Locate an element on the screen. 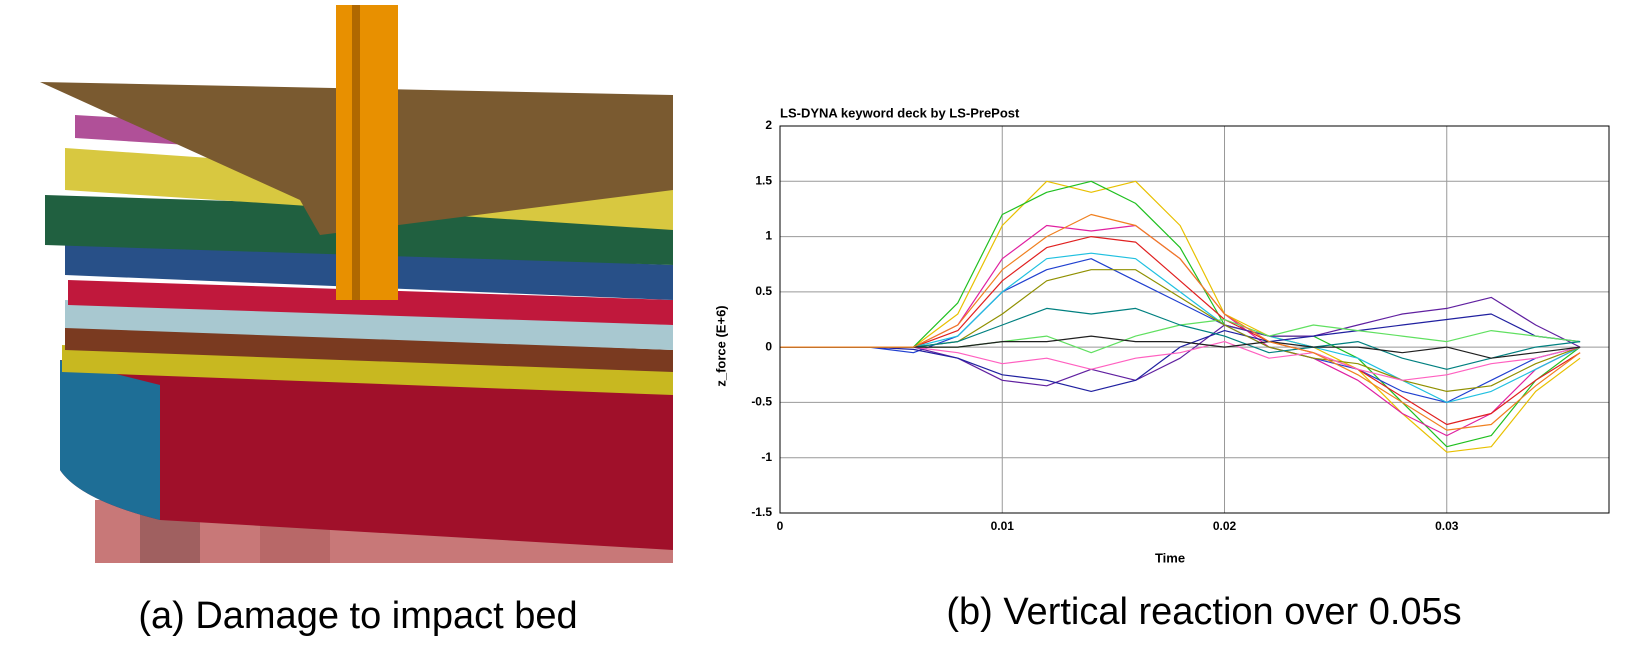  chart-title: LS-DYNA keyword deck by LS-PrePost is located at coordinates (900, 112).